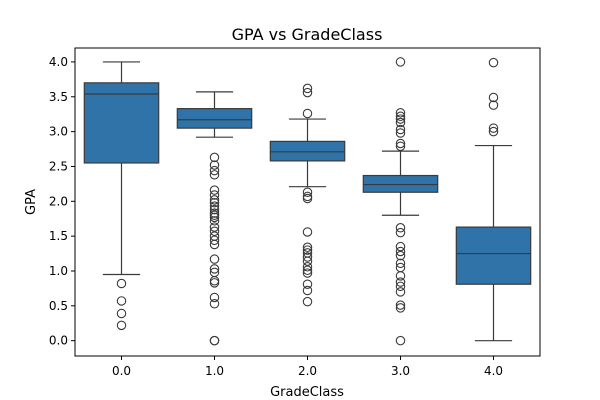 Image resolution: width=600 pixels, height=400 pixels. Describe the element at coordinates (58, 306) in the screenshot. I see `y-tick-label: 0.5` at that location.